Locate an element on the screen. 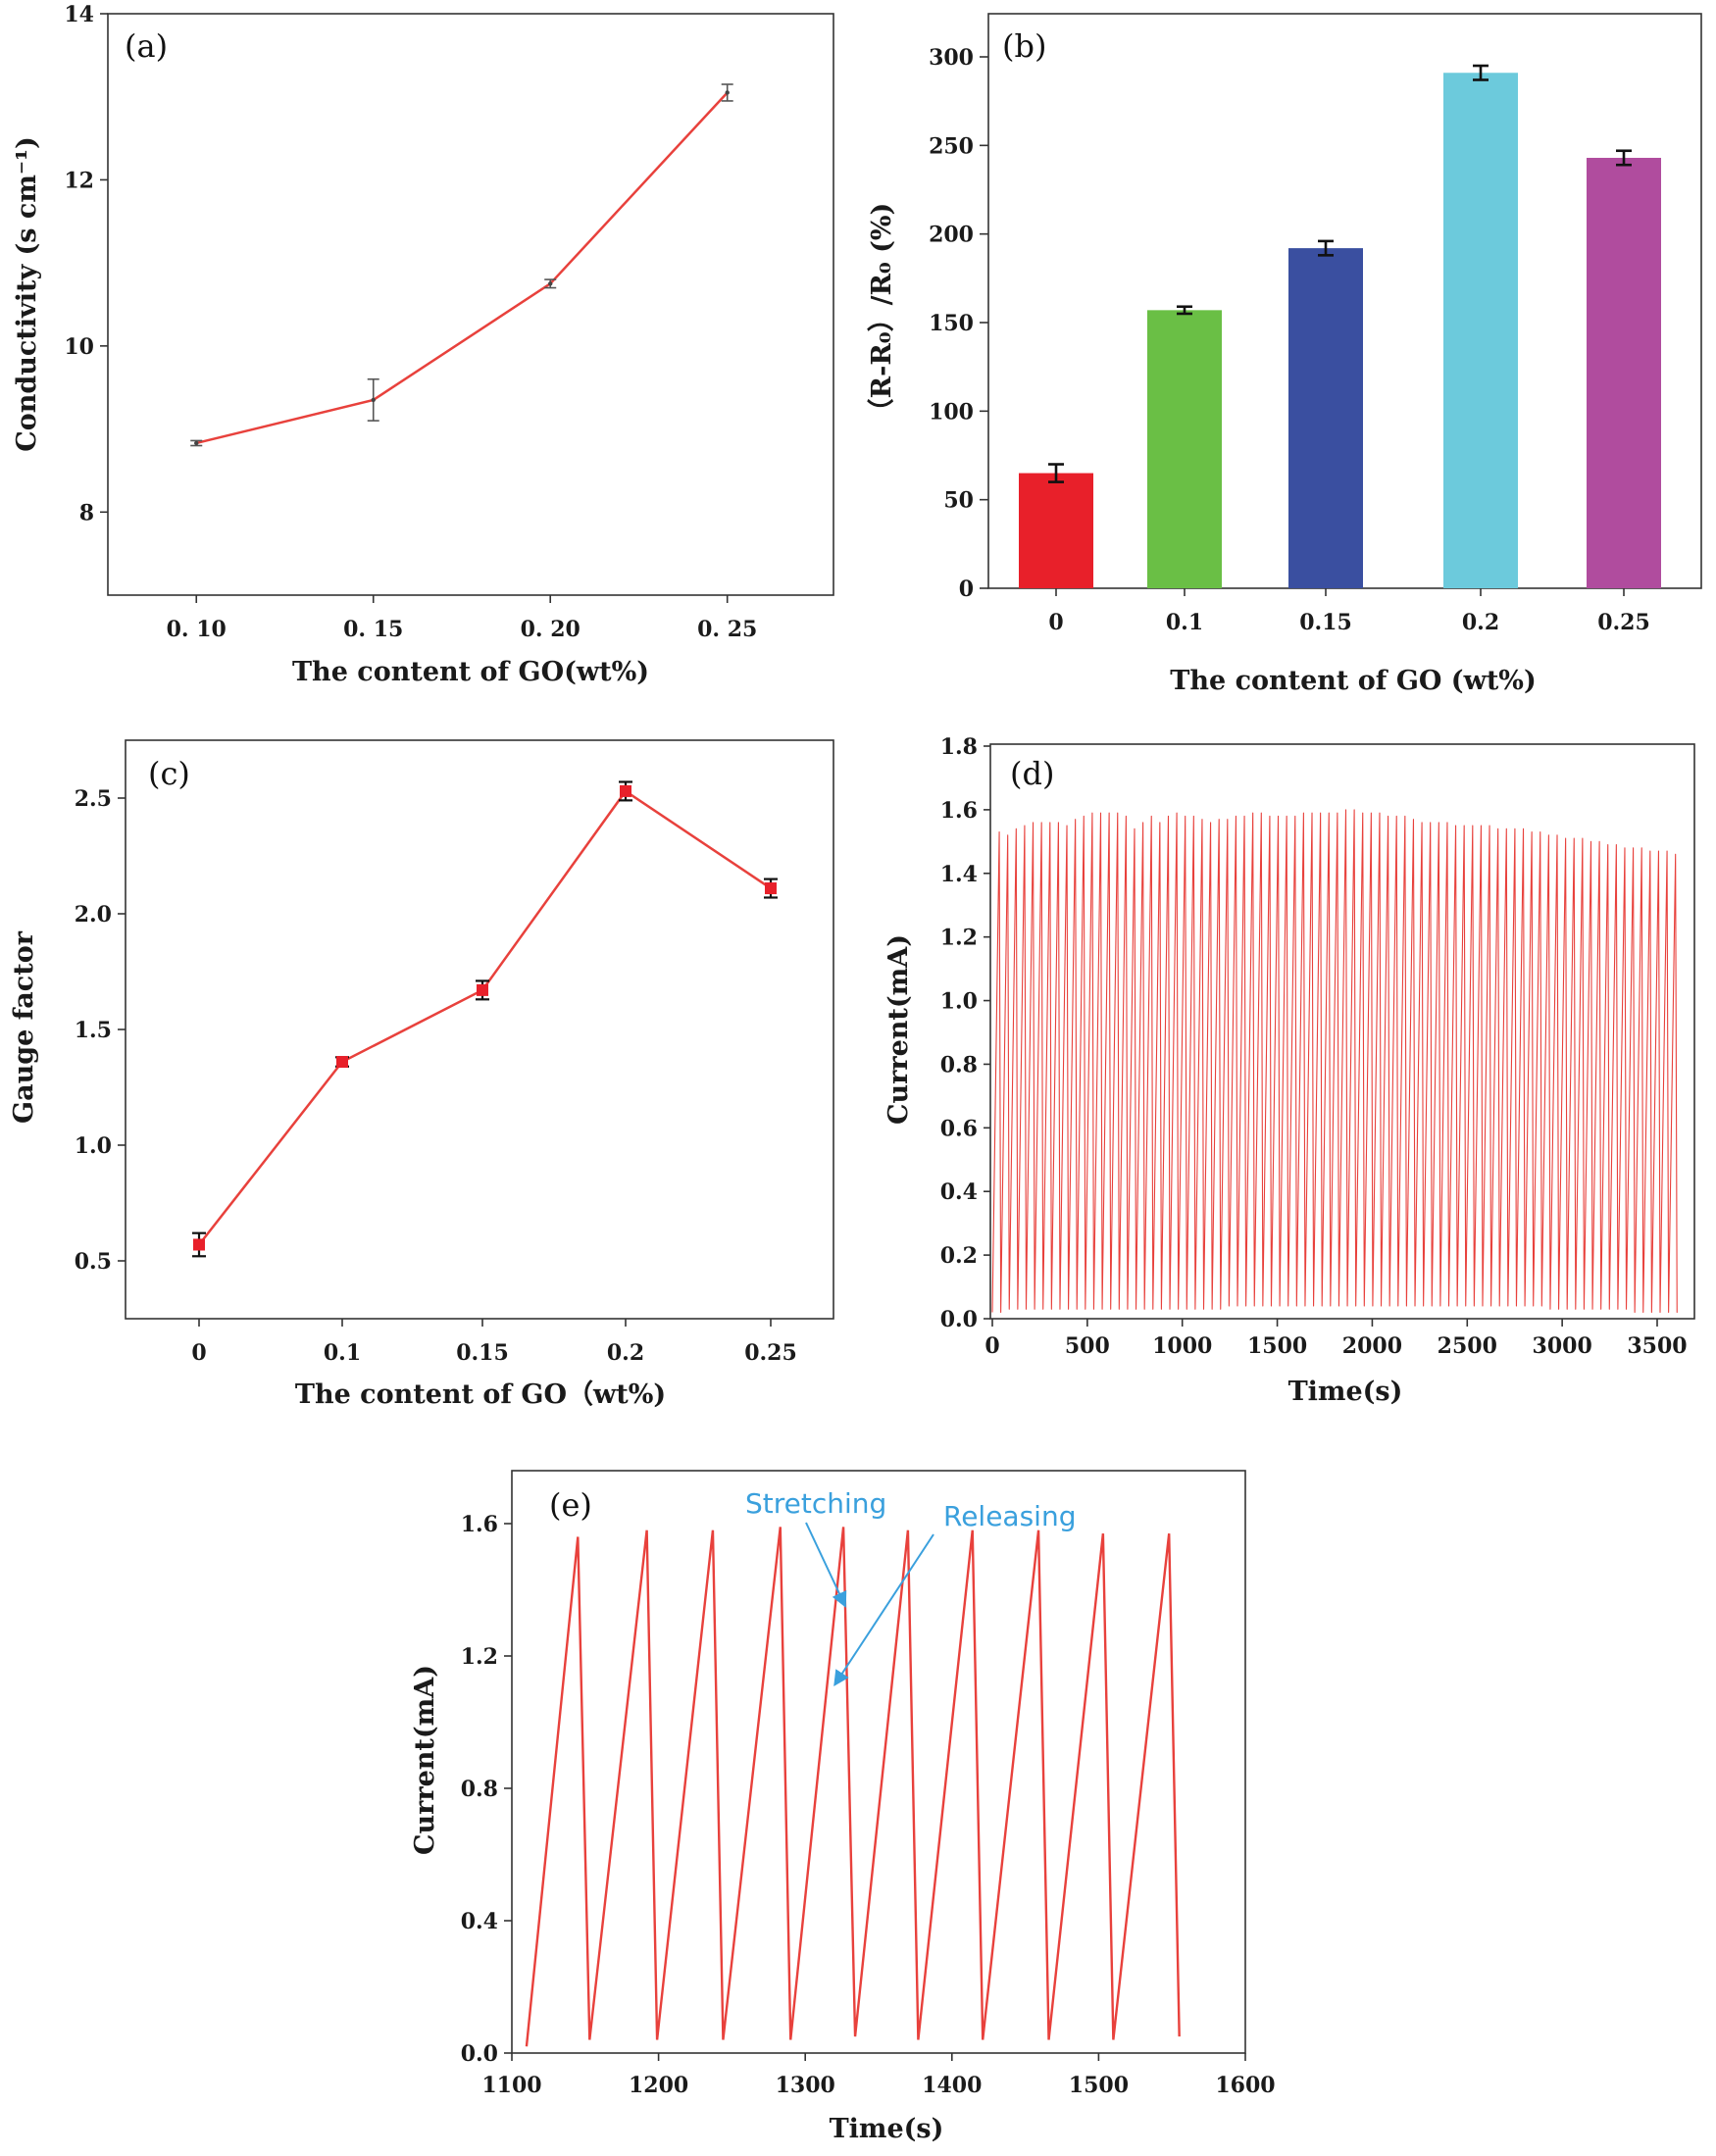  panel-d-ytick-label: 1.2 is located at coordinates (959, 938).